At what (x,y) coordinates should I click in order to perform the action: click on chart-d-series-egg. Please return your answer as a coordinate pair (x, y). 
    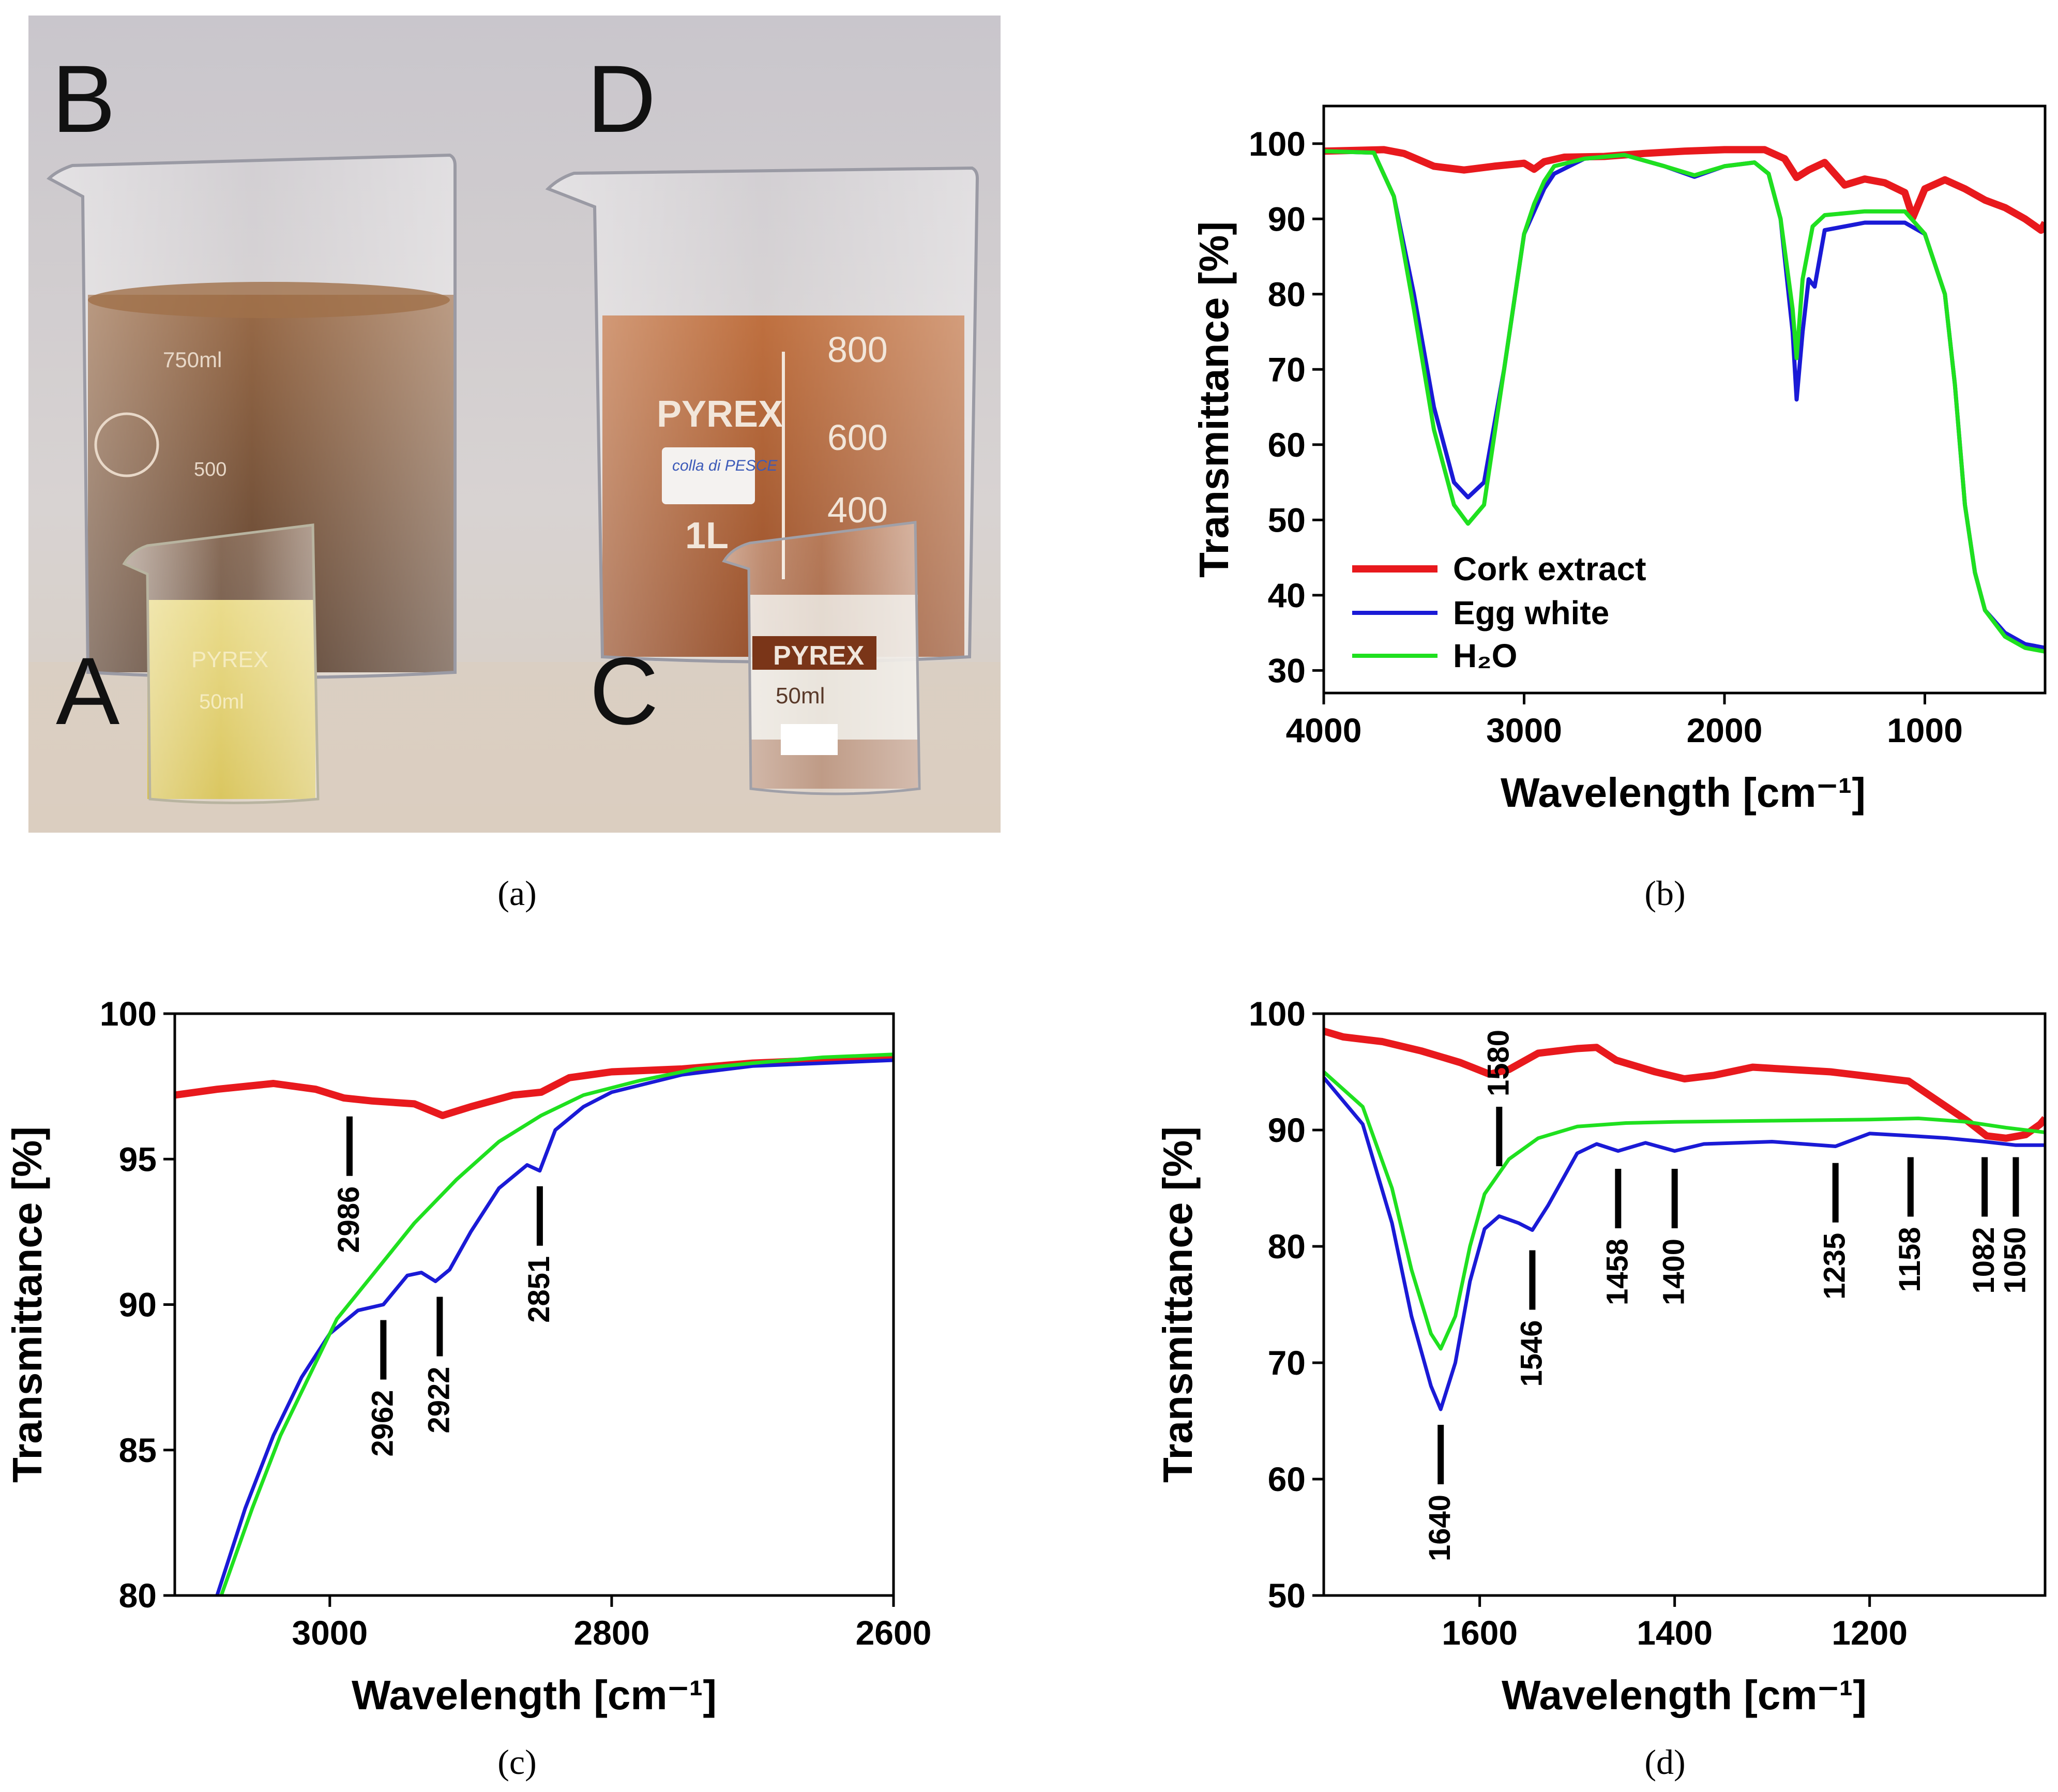
    Looking at the image, I should click on (1684, 1243).